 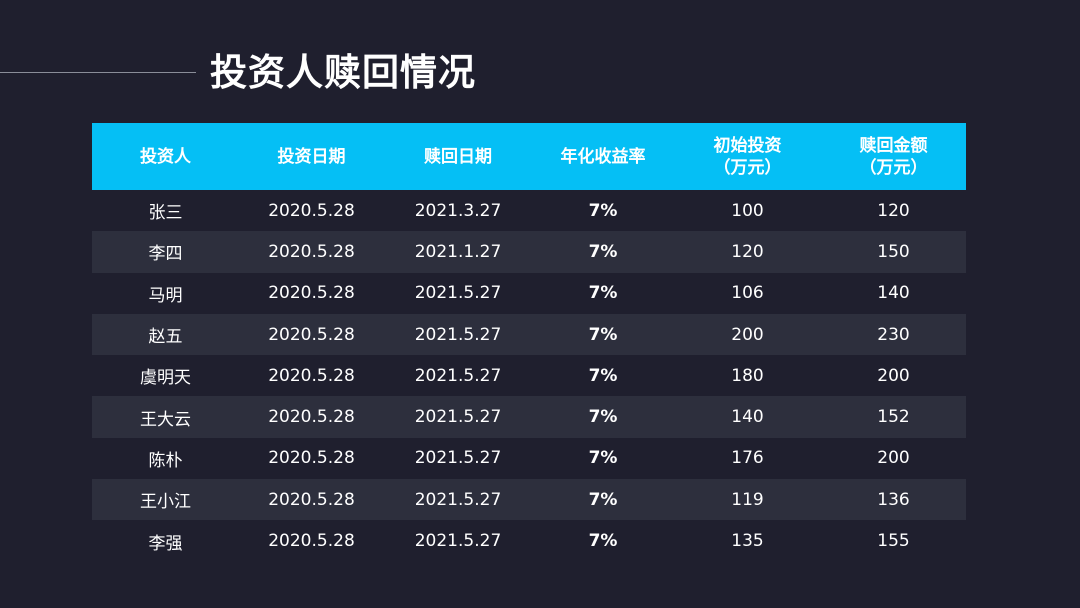 I want to click on table-row: 王大云 2020.5.28 2021.5.27 7% 140 152, so click(x=529, y=417).